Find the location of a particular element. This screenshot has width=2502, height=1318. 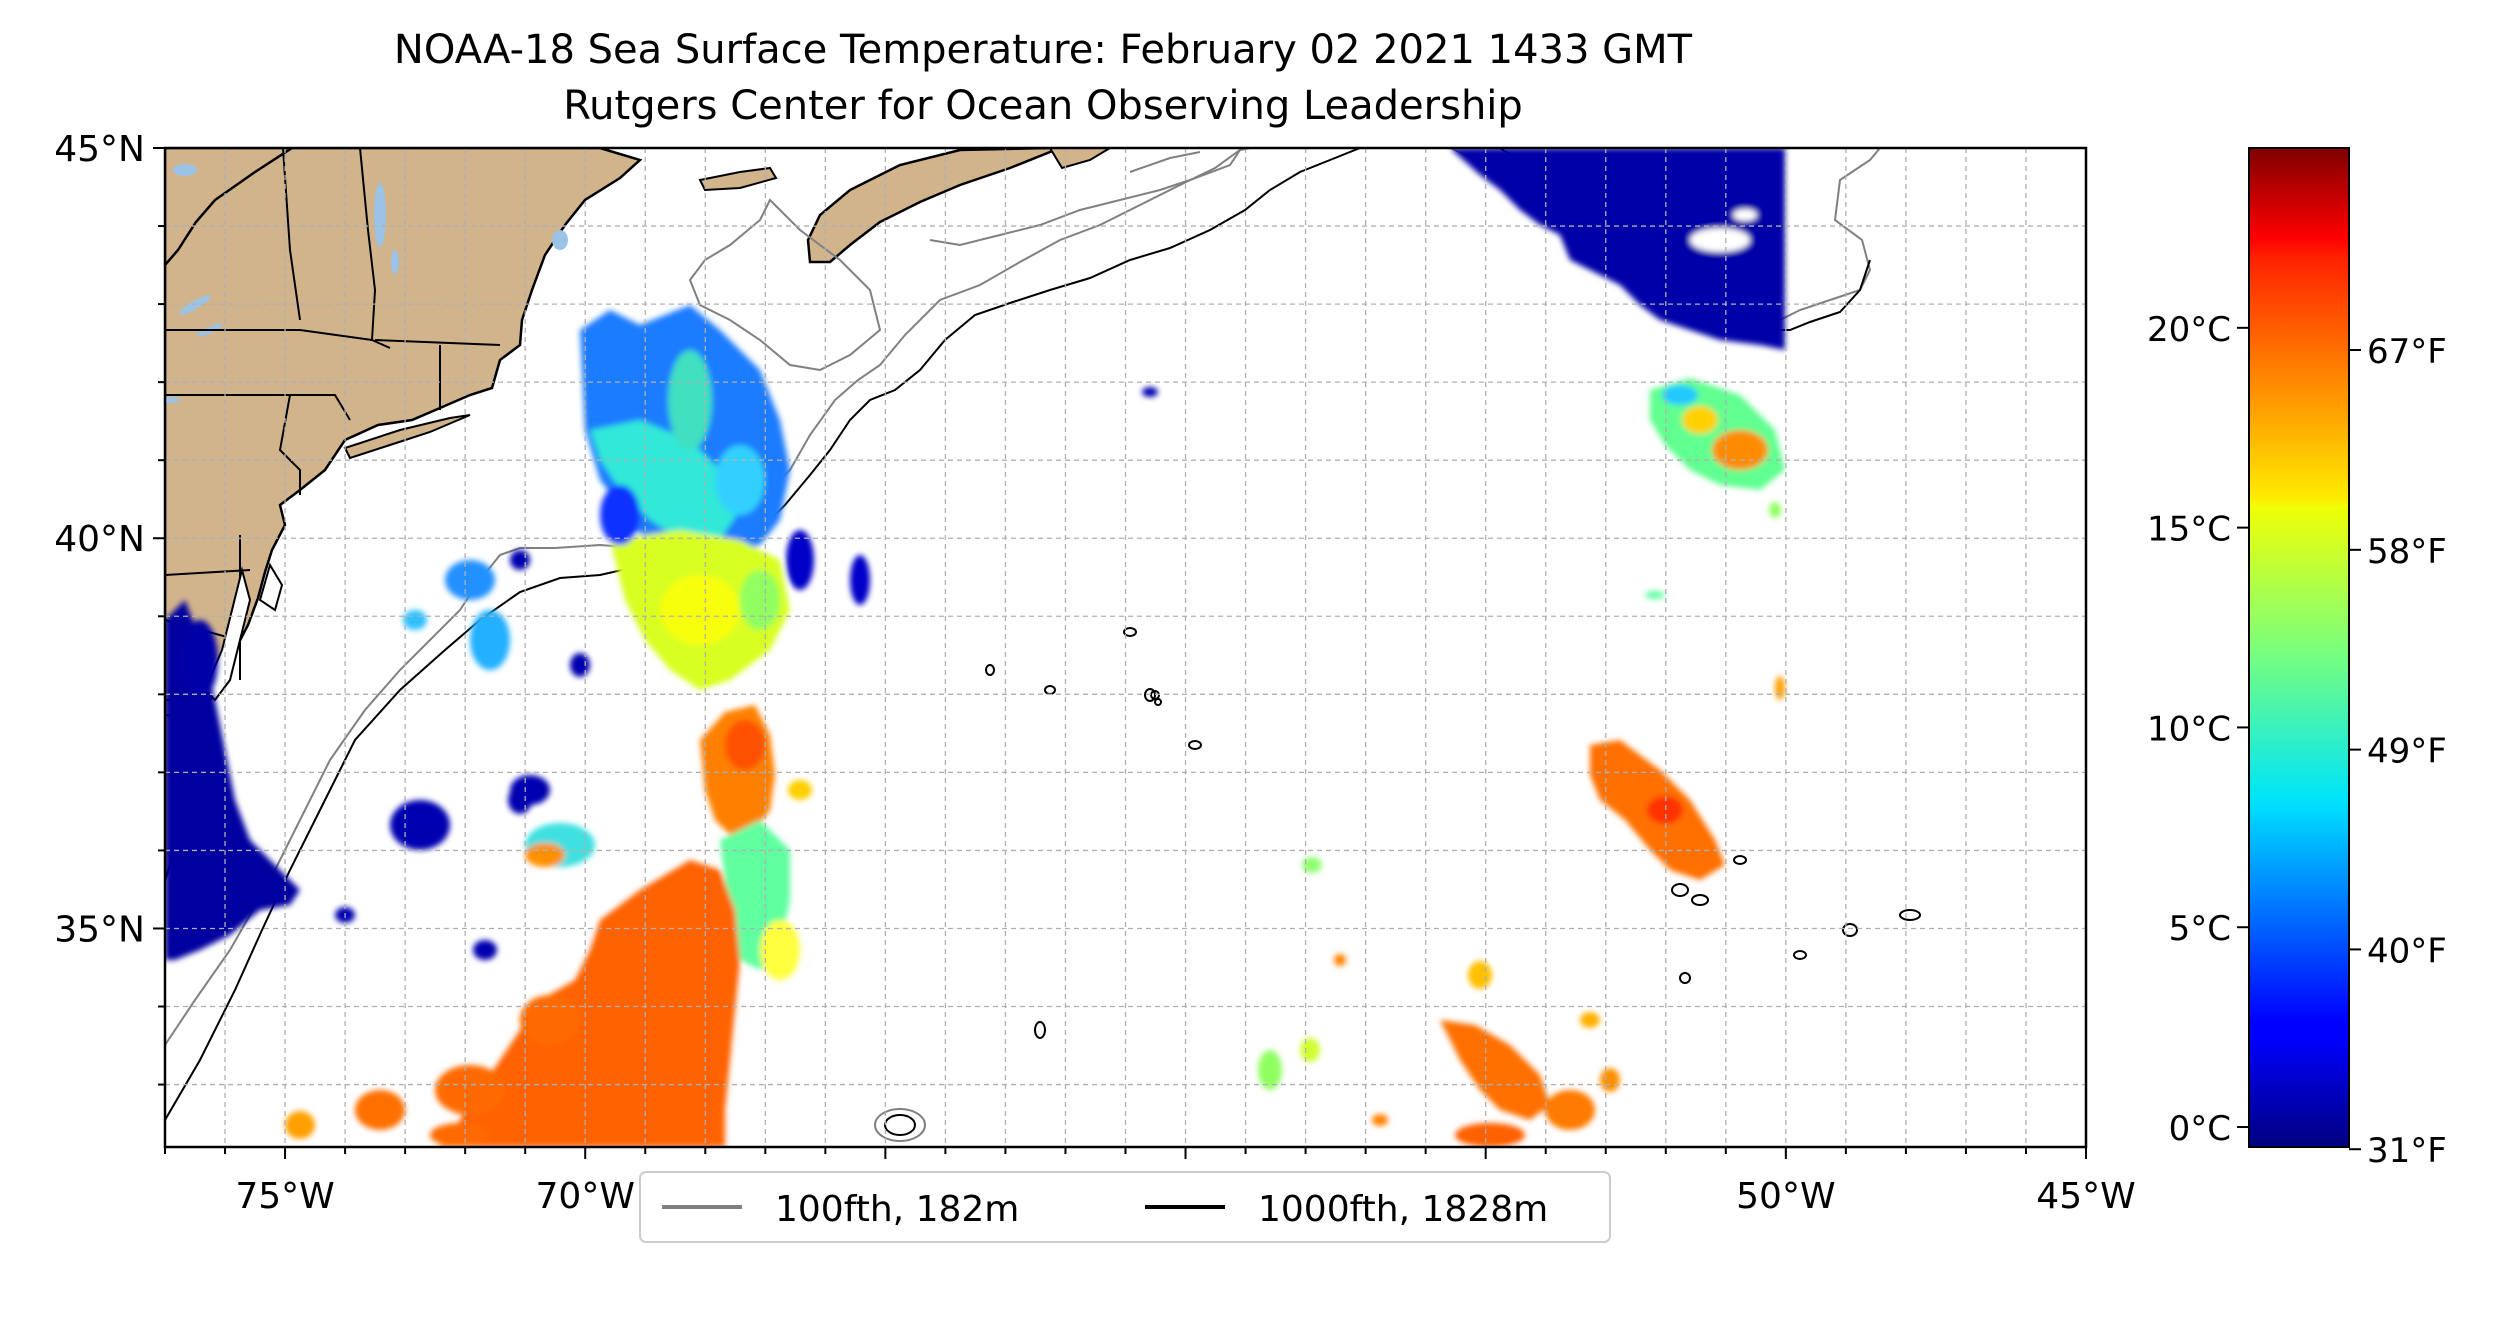

colorbar-ticks: 0°C 5°C 10°C 15°C 20°C 31°F 40°F 49°F 58°F 67°F is located at coordinates (2297, 740).